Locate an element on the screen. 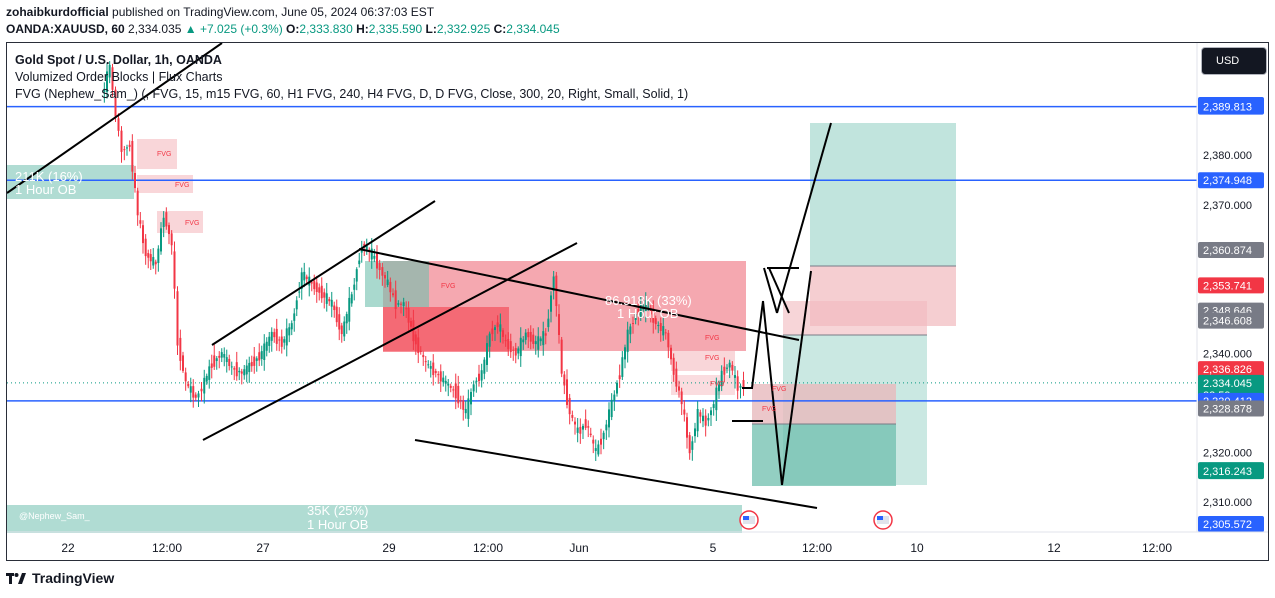 The height and width of the screenshot is (598, 1275). chart-title: Gold Spot / U.S. Dollar, 1h, OANDA is located at coordinates (118, 60).